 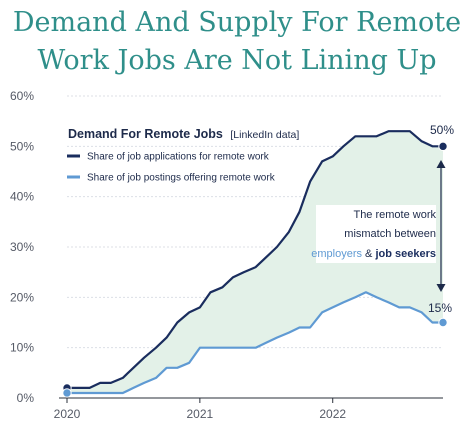 I want to click on applications-end-marker, so click(x=443, y=146).